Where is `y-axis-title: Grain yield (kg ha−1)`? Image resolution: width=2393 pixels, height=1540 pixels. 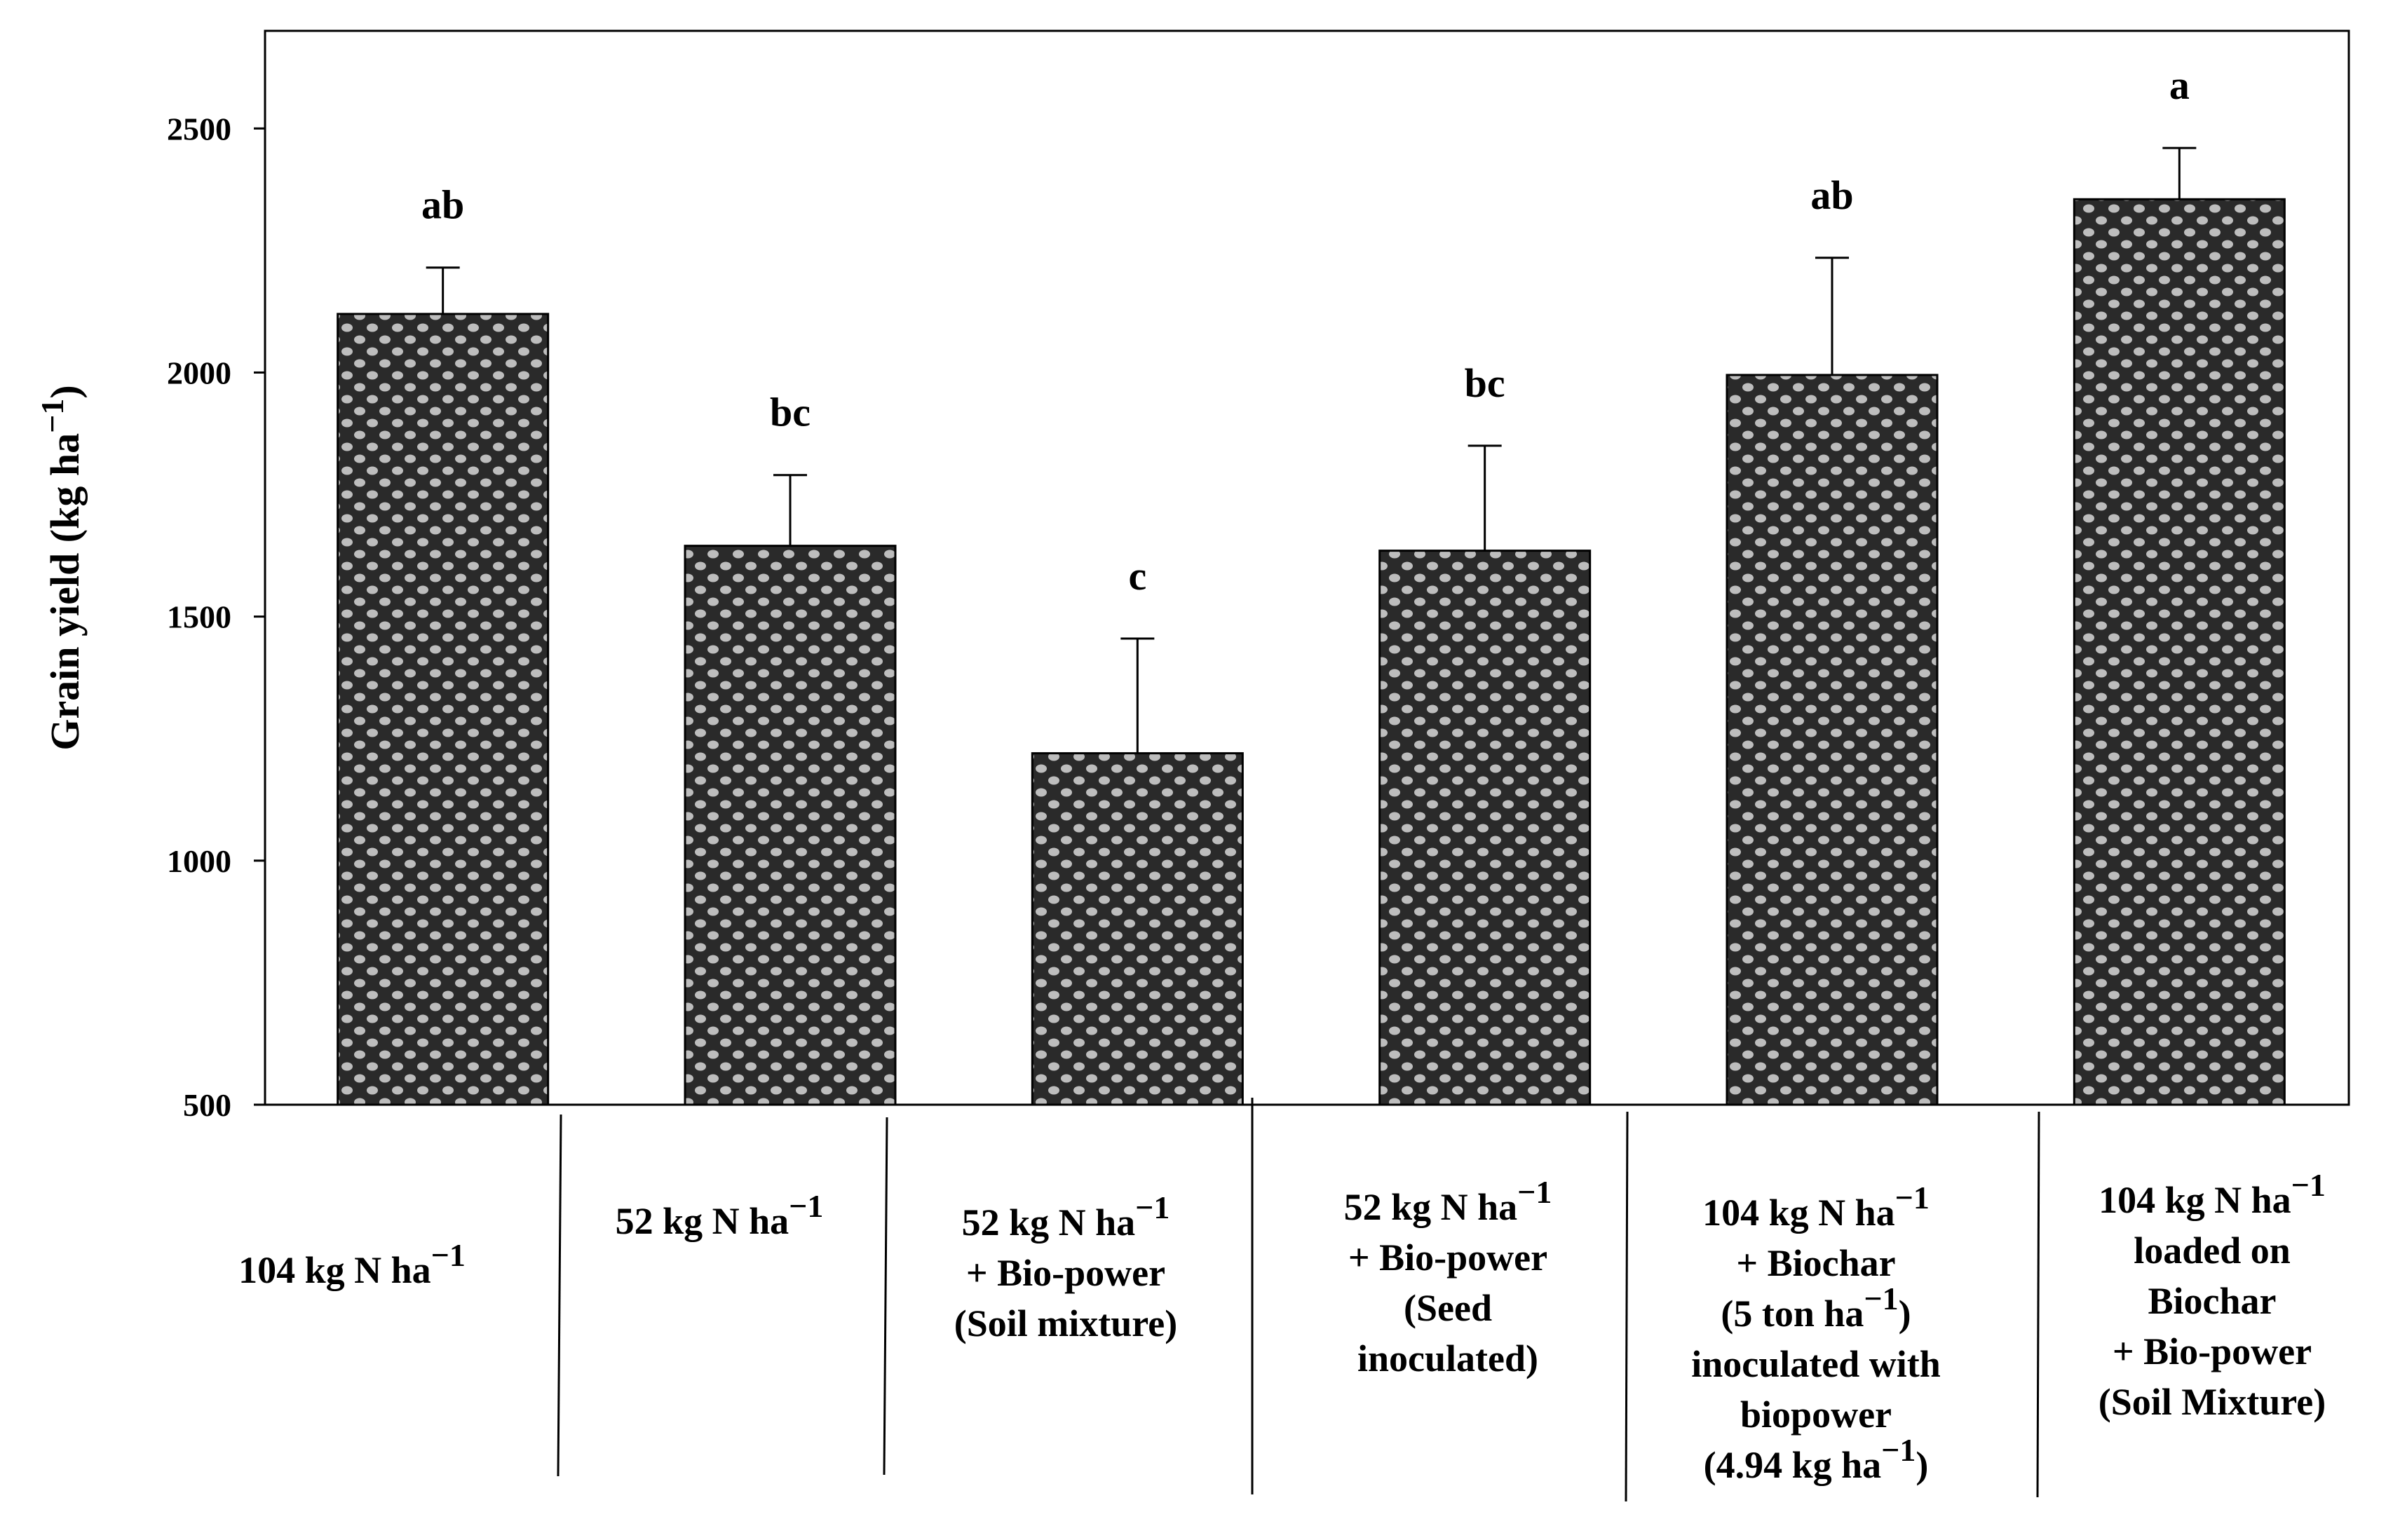
y-axis-title: Grain yield (kg ha−1) is located at coordinates (61, 567).